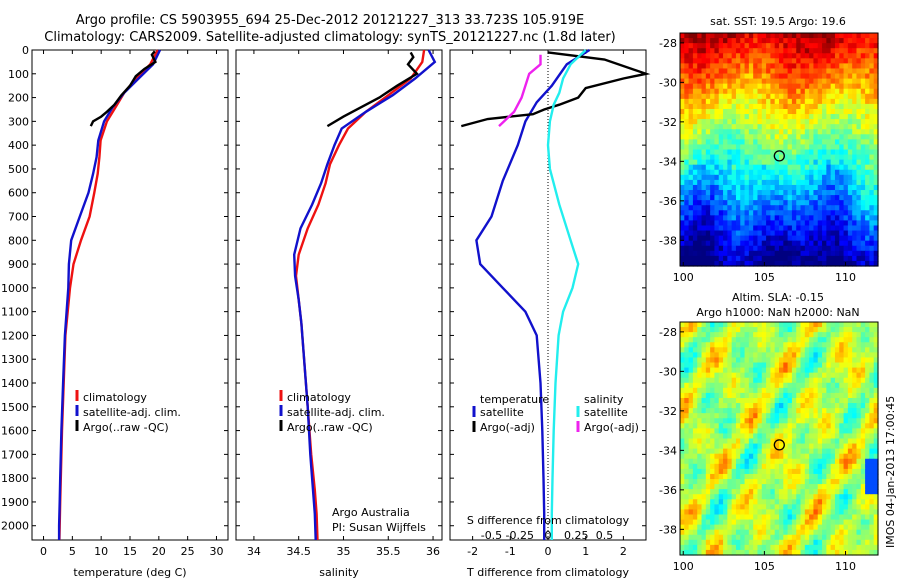 This screenshot has height=580, width=900. Describe the element at coordinates (764, 277) in the screenshot. I see `x-tick-label: 105` at that location.